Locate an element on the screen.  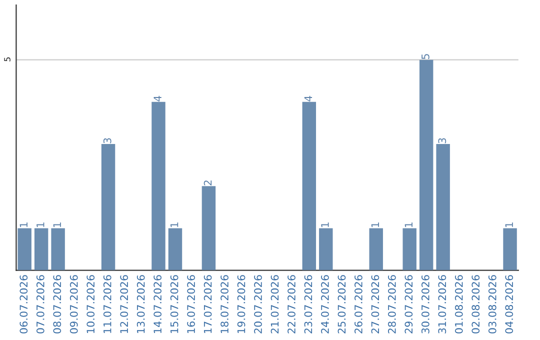
x-tick-label: 14.07.2026 is located at coordinates (158, 304).